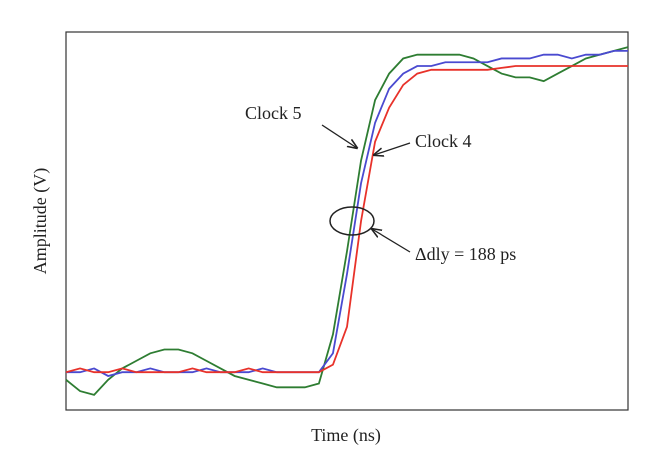  I want to click on annotation: Δdly = 188 ps, so click(465, 254).